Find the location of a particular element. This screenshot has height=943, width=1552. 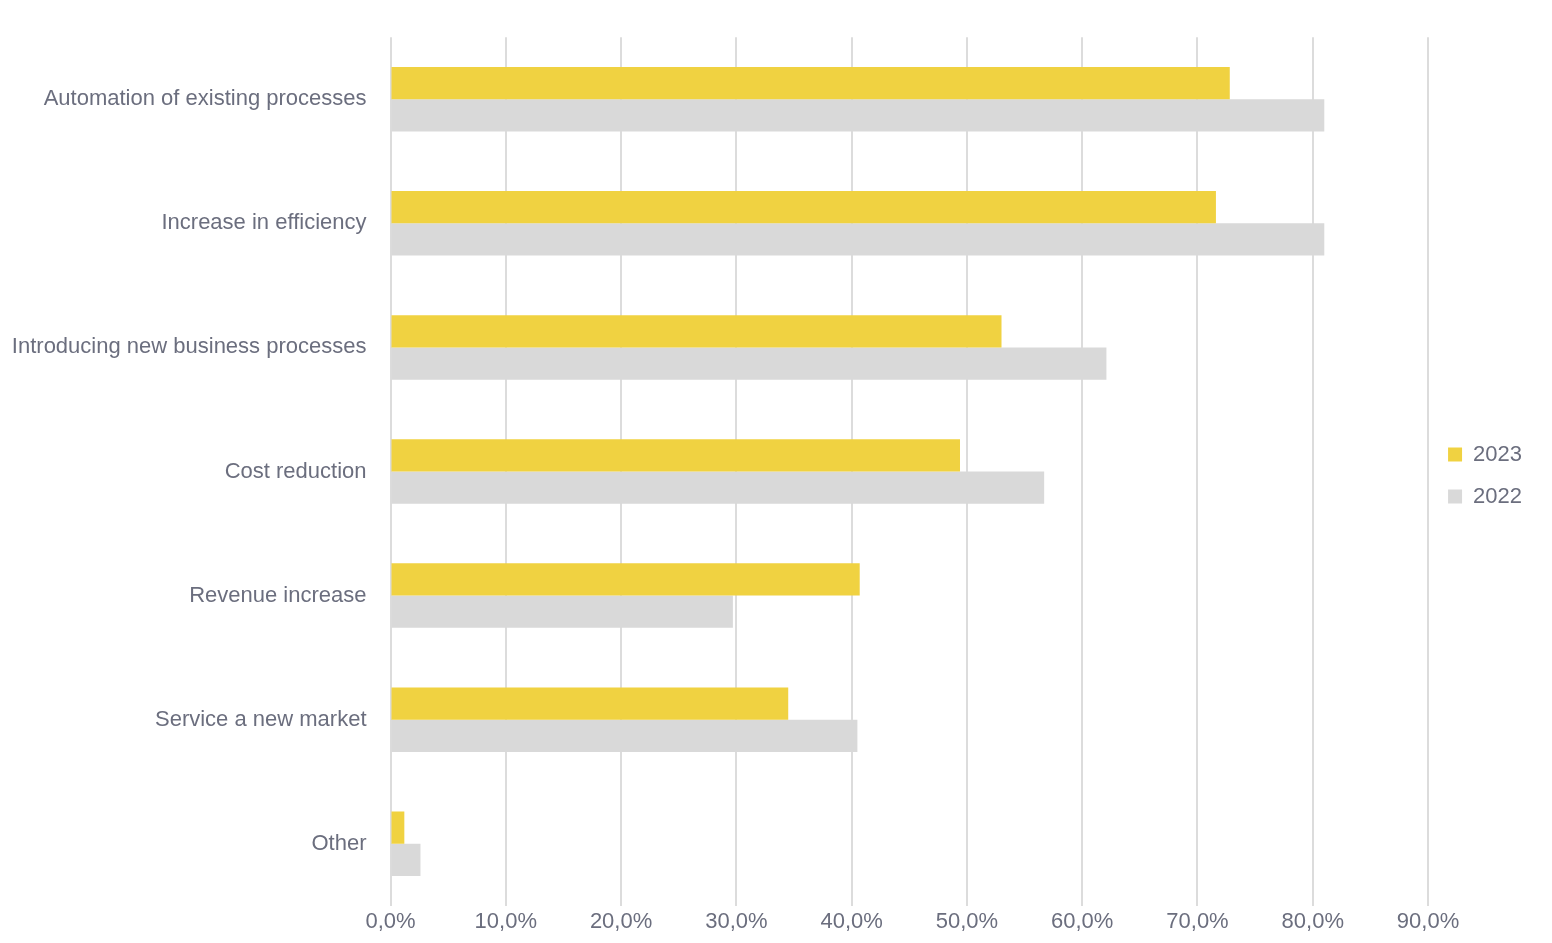

x-tick-label: 30,0% is located at coordinates (736, 921).